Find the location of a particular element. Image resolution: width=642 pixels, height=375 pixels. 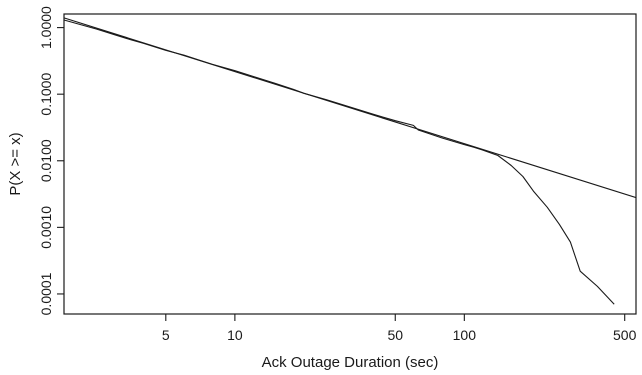

y-tick-label: 0.0001 is located at coordinates (46, 293).